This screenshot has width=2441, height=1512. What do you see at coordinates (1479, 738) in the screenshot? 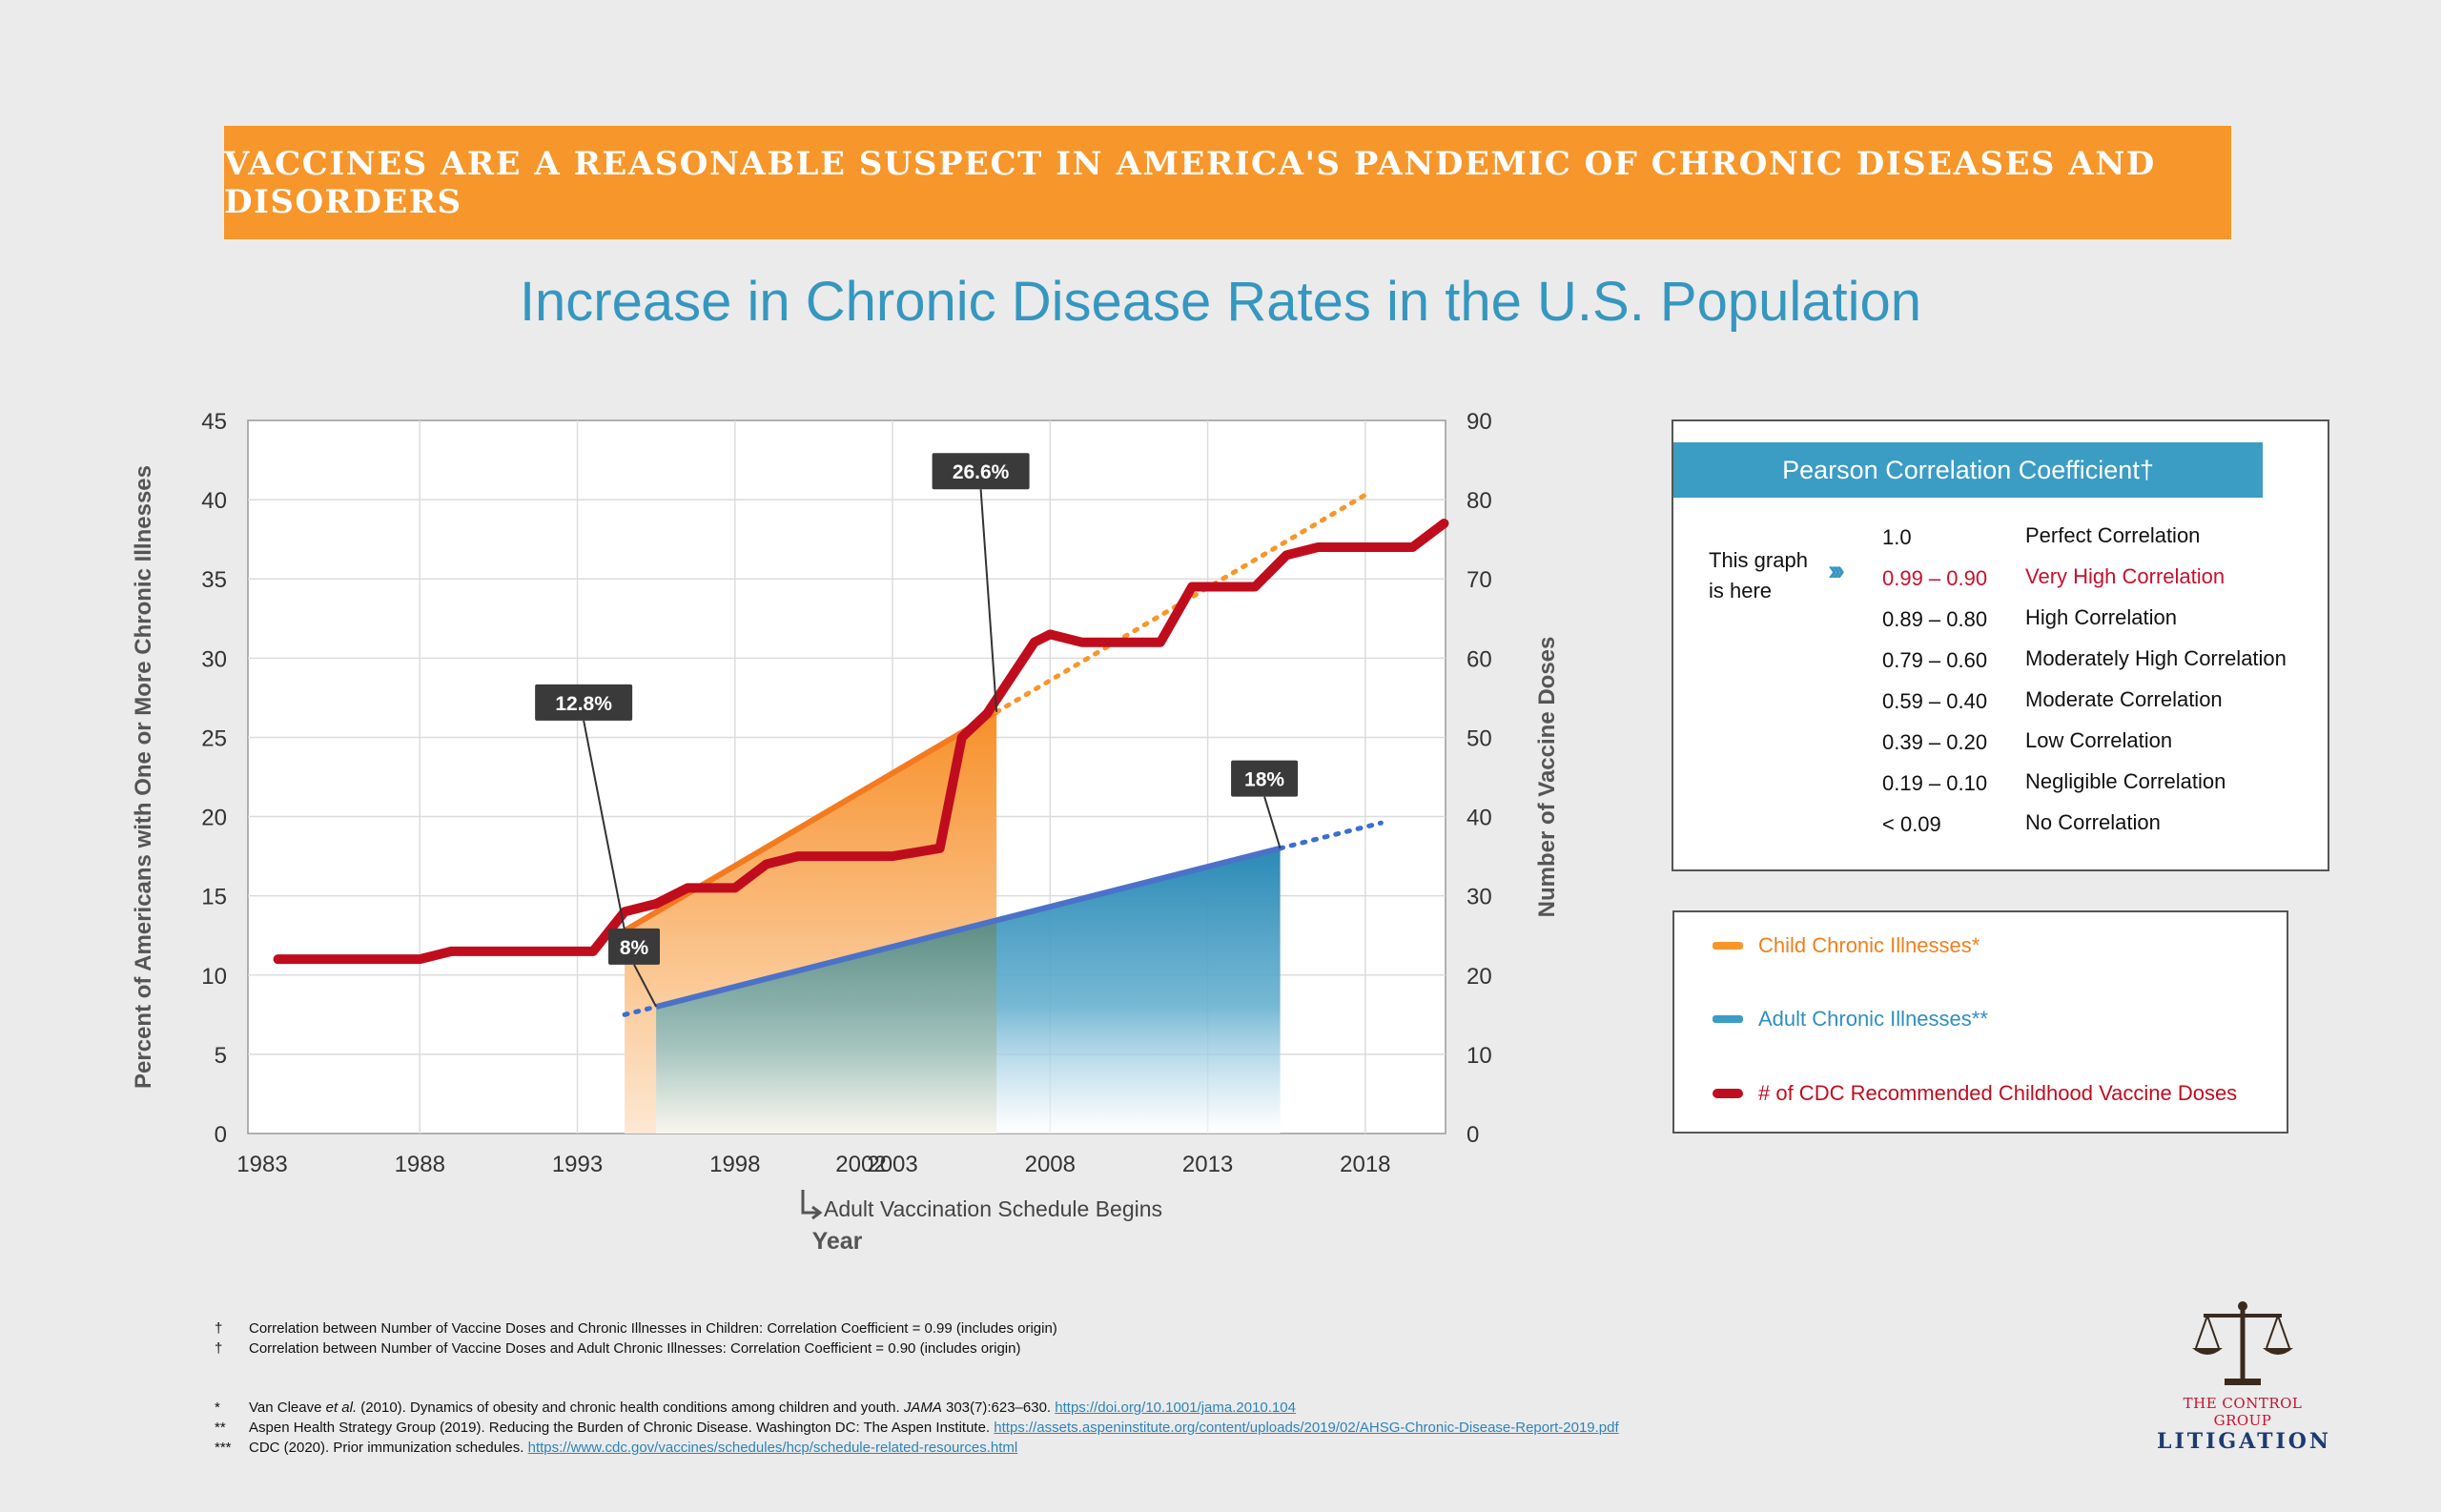
I see `y-tick-right: 50` at bounding box center [1479, 738].